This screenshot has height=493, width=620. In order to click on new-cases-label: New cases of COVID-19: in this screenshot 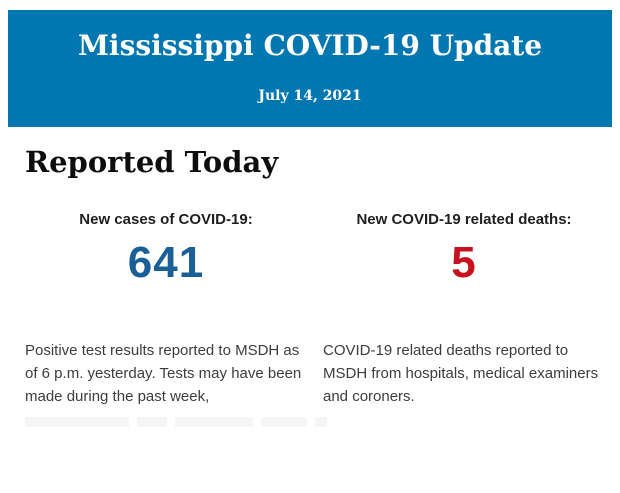, I will do `click(166, 219)`.